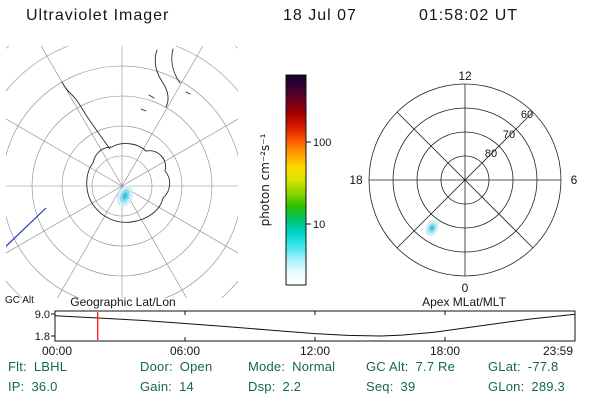 The image size is (600, 400). Describe the element at coordinates (44, 386) in the screenshot. I see `status-ip-value: 36.0` at that location.